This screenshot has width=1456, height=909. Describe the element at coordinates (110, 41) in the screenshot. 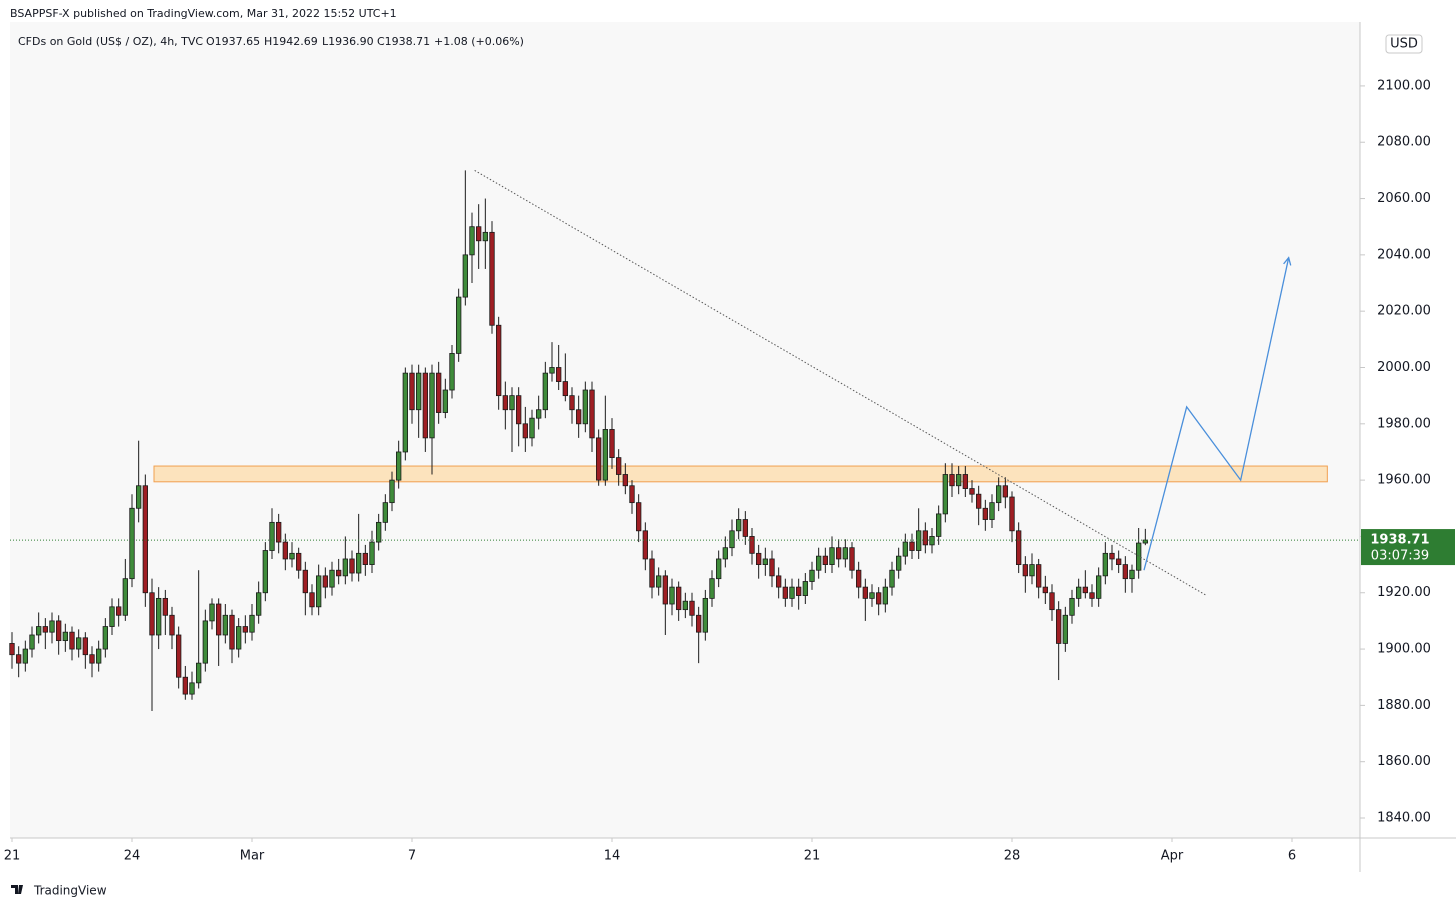

I see `symbol: CFDs on Gold (US$ / OZ), 4h, TVC` at that location.